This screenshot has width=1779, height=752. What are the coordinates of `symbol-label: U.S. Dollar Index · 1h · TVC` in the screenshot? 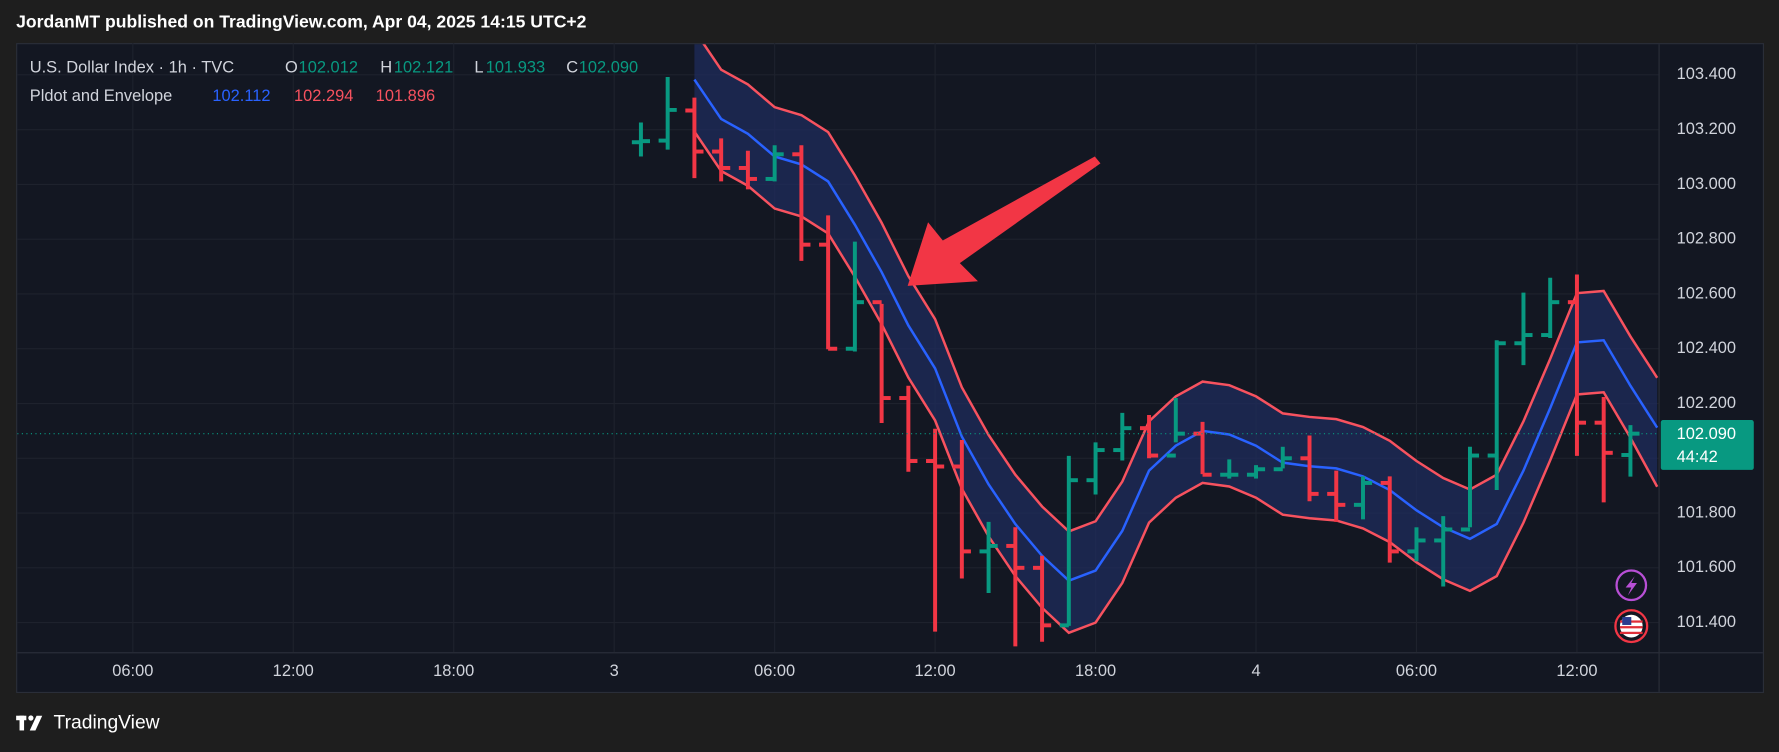 It's located at (132, 67).